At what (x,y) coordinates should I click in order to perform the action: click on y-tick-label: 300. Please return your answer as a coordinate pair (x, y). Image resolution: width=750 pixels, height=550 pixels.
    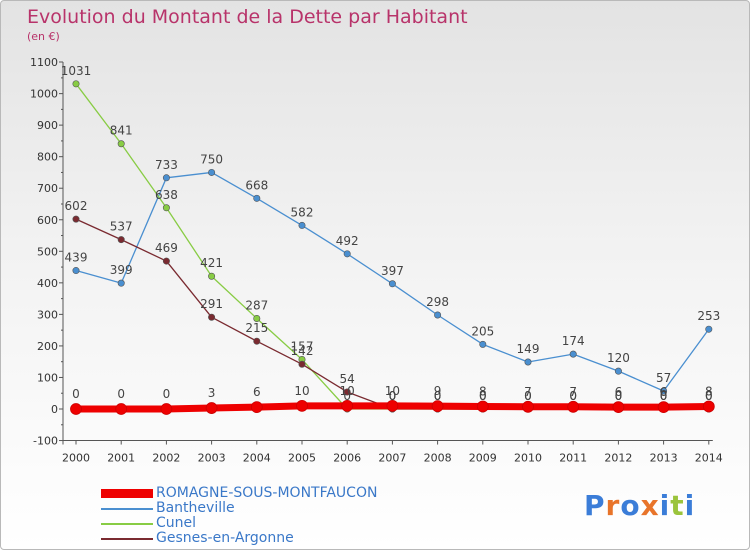
    Looking at the image, I should click on (47, 314).